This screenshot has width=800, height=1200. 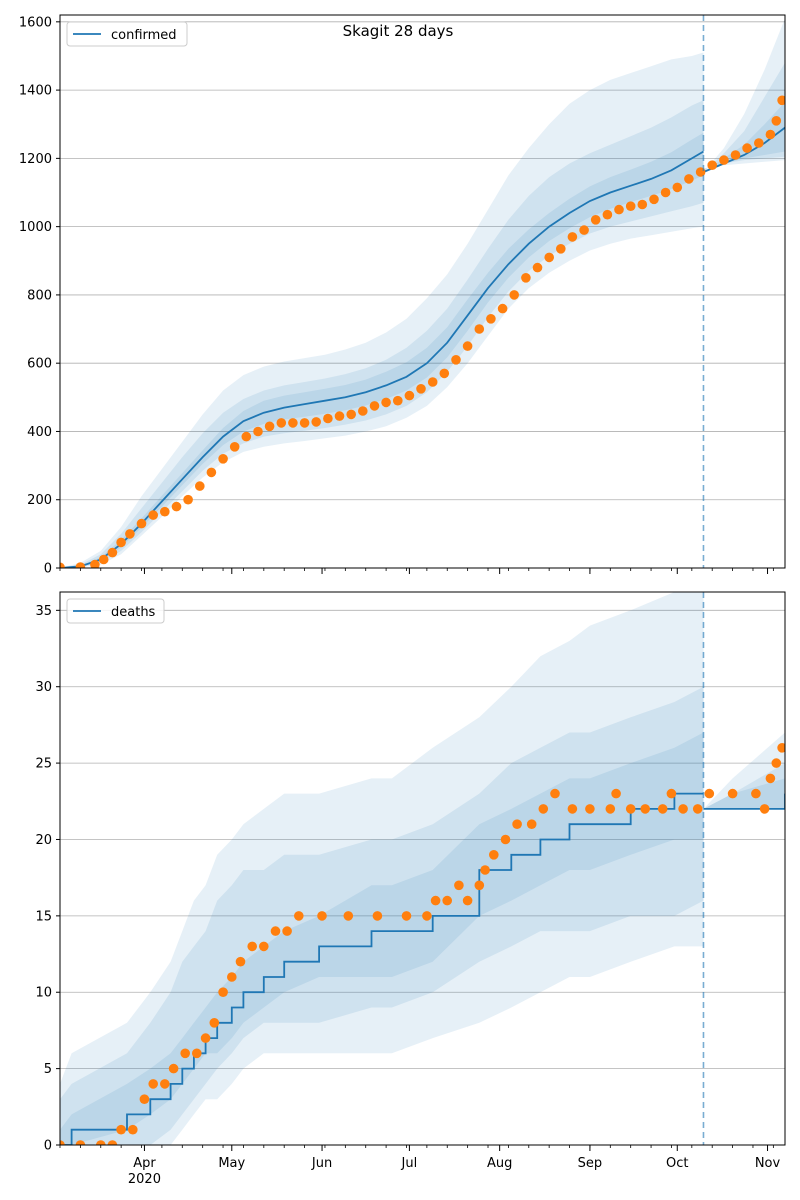 I want to click on forecast-band-inner, so click(x=744, y=793).